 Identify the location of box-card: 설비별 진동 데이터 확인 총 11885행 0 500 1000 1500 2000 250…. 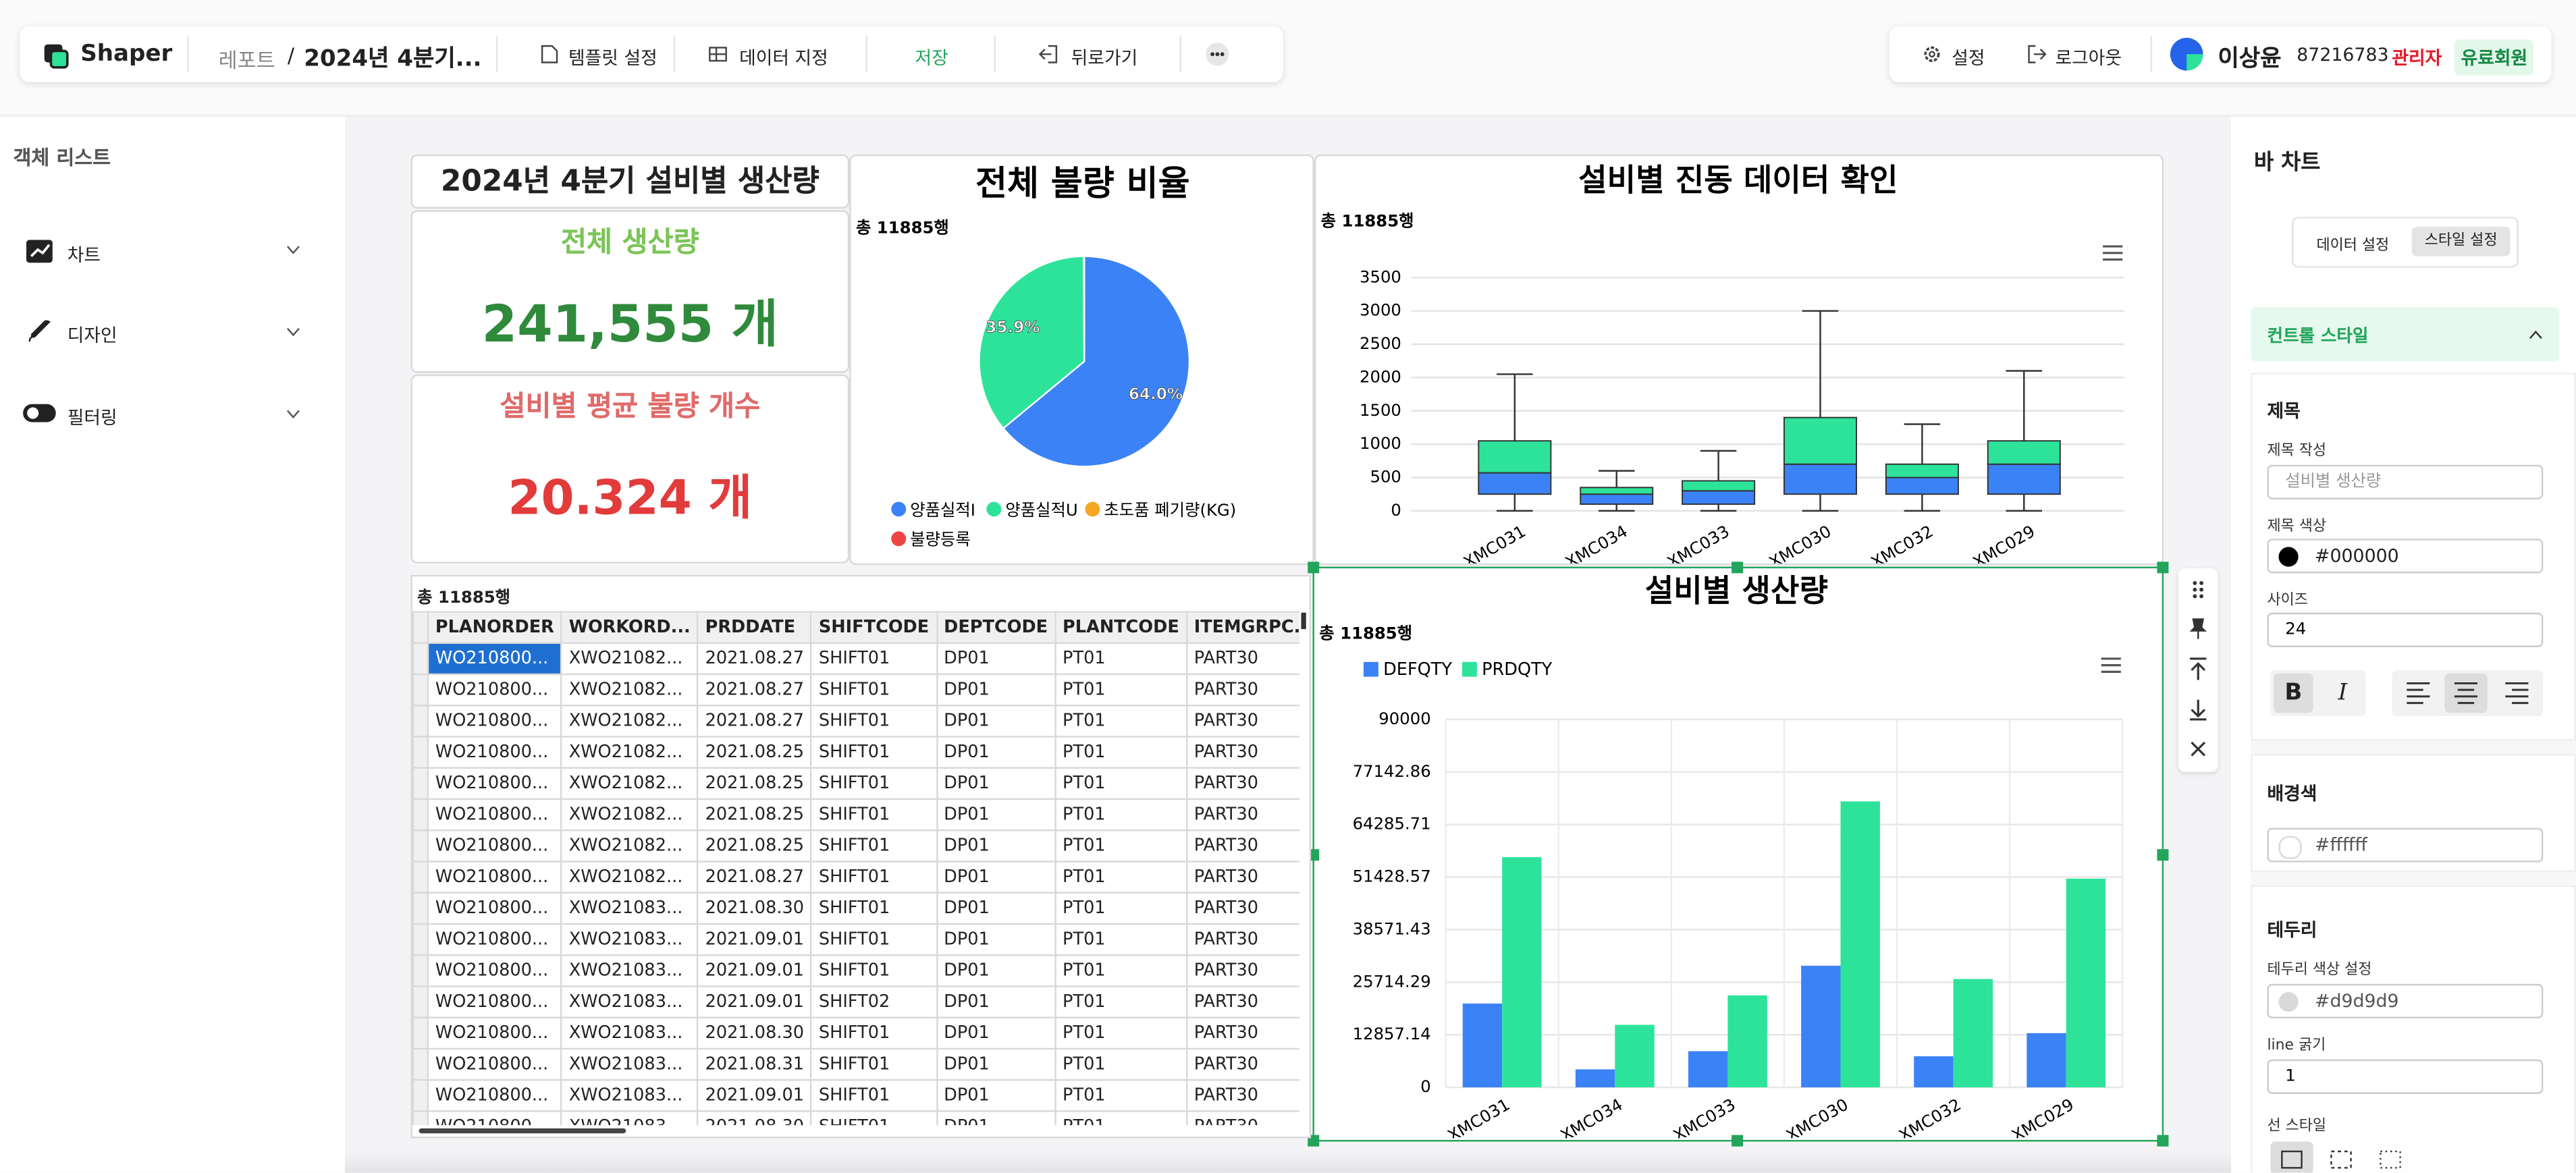
(1739, 363).